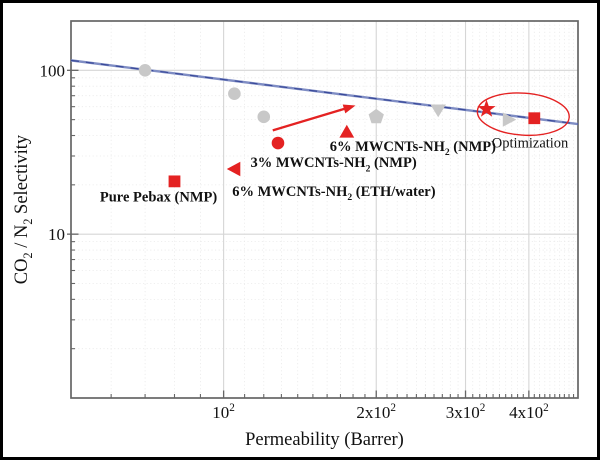  What do you see at coordinates (529, 412) in the screenshot?
I see `x-tick-label: 4x10²` at bounding box center [529, 412].